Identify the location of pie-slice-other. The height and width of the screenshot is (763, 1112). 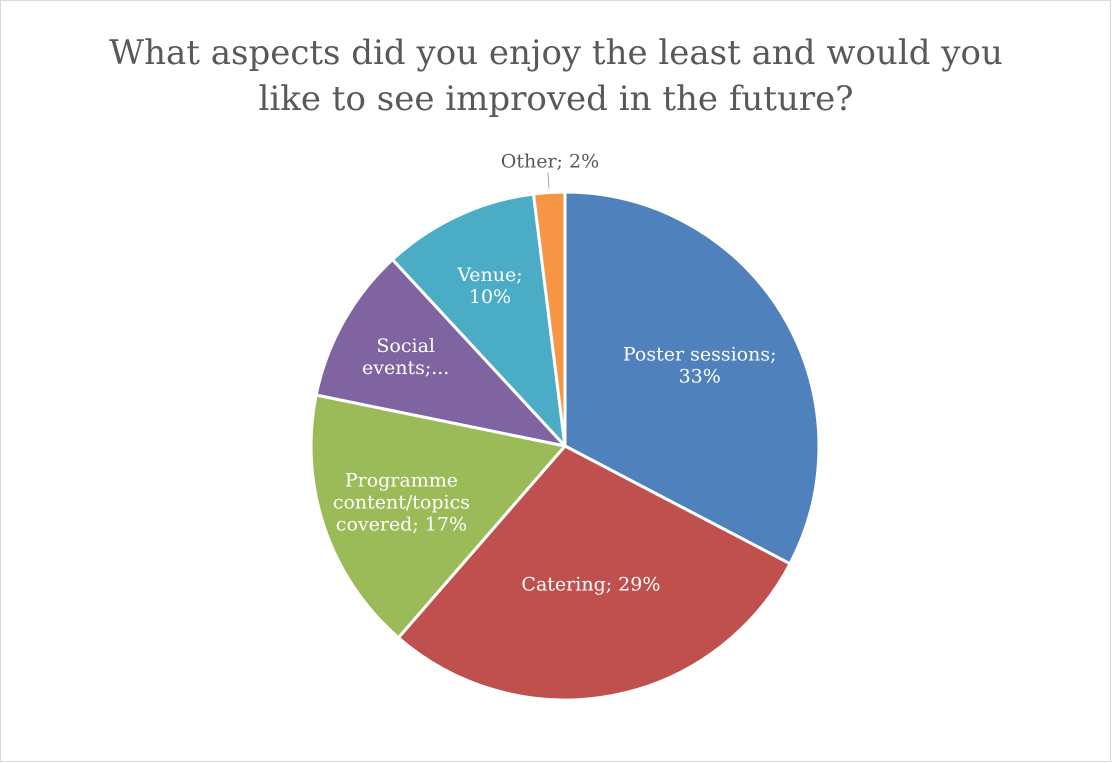
(549, 319).